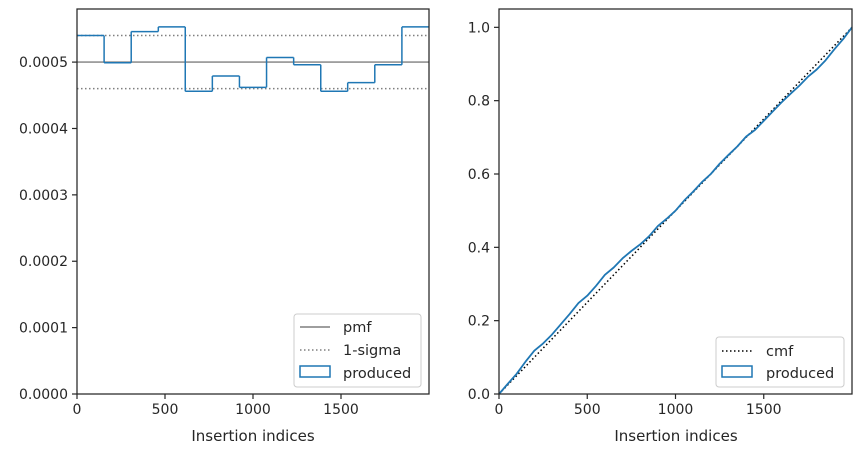 This screenshot has height=457, width=861. I want to click on left-y-tick-label: 0.0004, so click(43, 129).